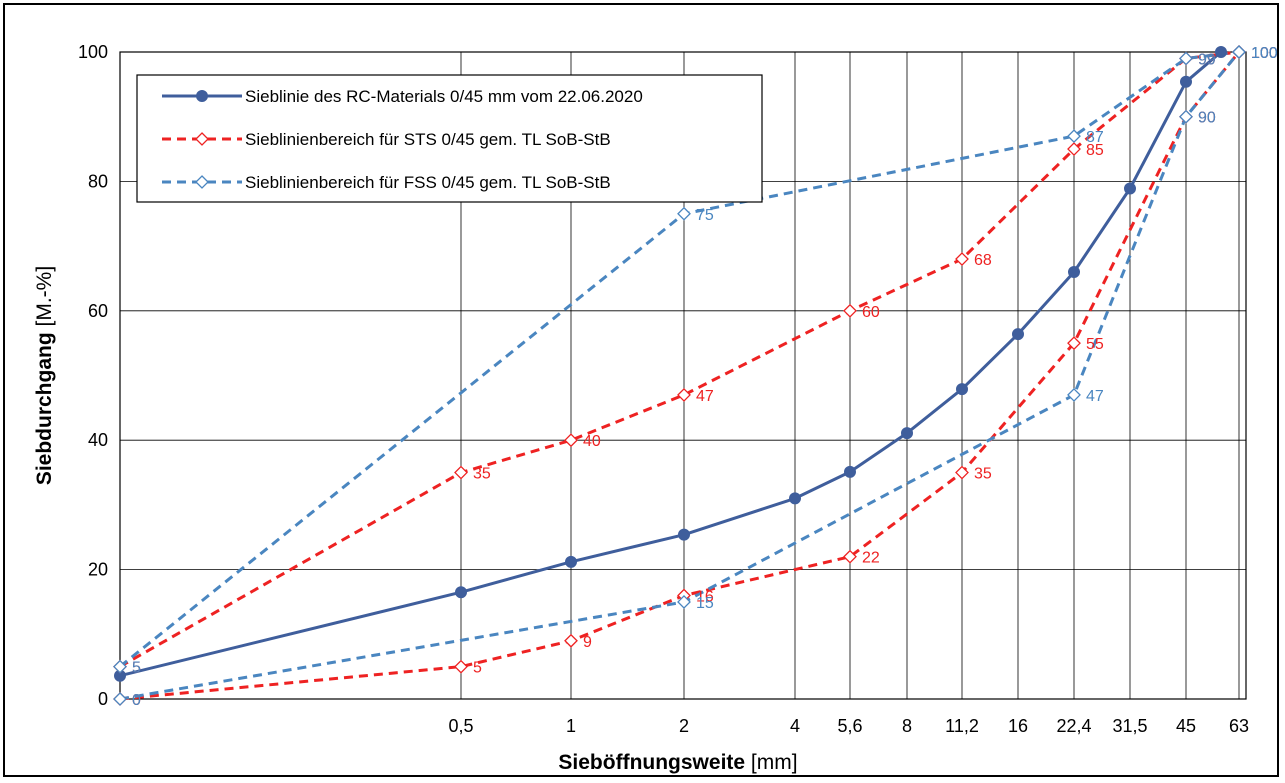 This screenshot has width=1285, height=783. Describe the element at coordinates (1095, 396) in the screenshot. I see `series-2-lower-data-label: 47` at that location.